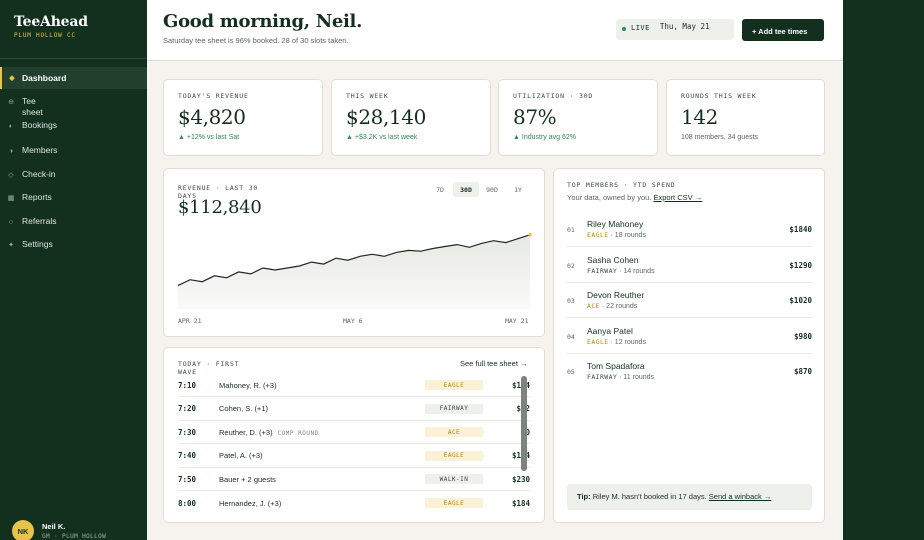  What do you see at coordinates (73, 151) in the screenshot?
I see `sidebar-item-members: ◑ Members` at bounding box center [73, 151].